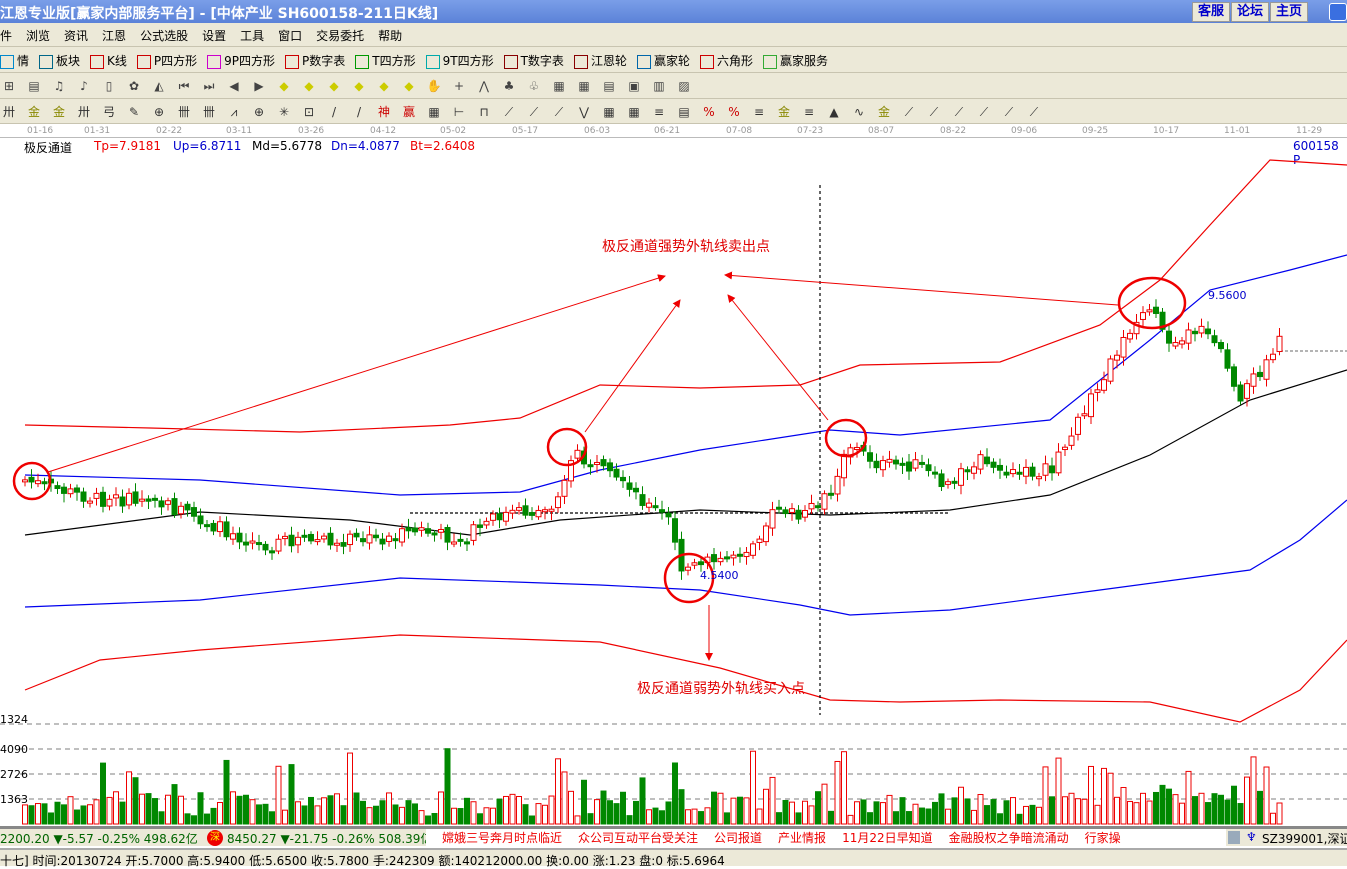 The image size is (1347, 869). I want to click on nav-tool-icon: ▥, so click(659, 86).